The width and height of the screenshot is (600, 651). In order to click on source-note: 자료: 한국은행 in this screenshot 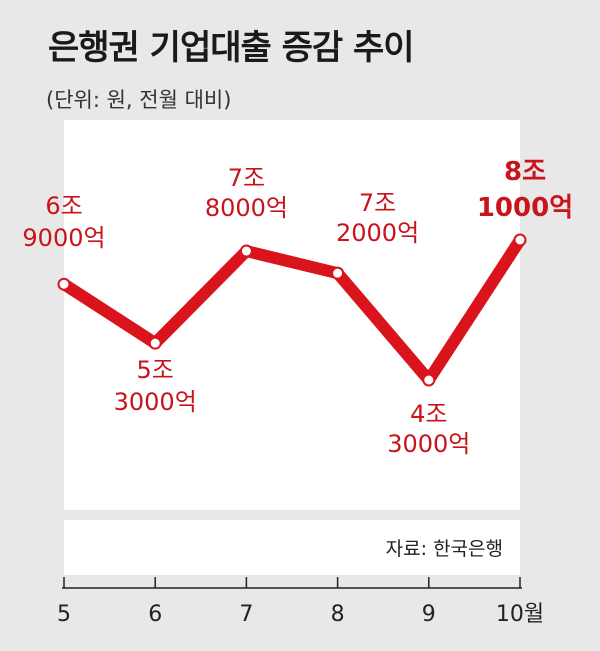, I will do `click(444, 549)`.